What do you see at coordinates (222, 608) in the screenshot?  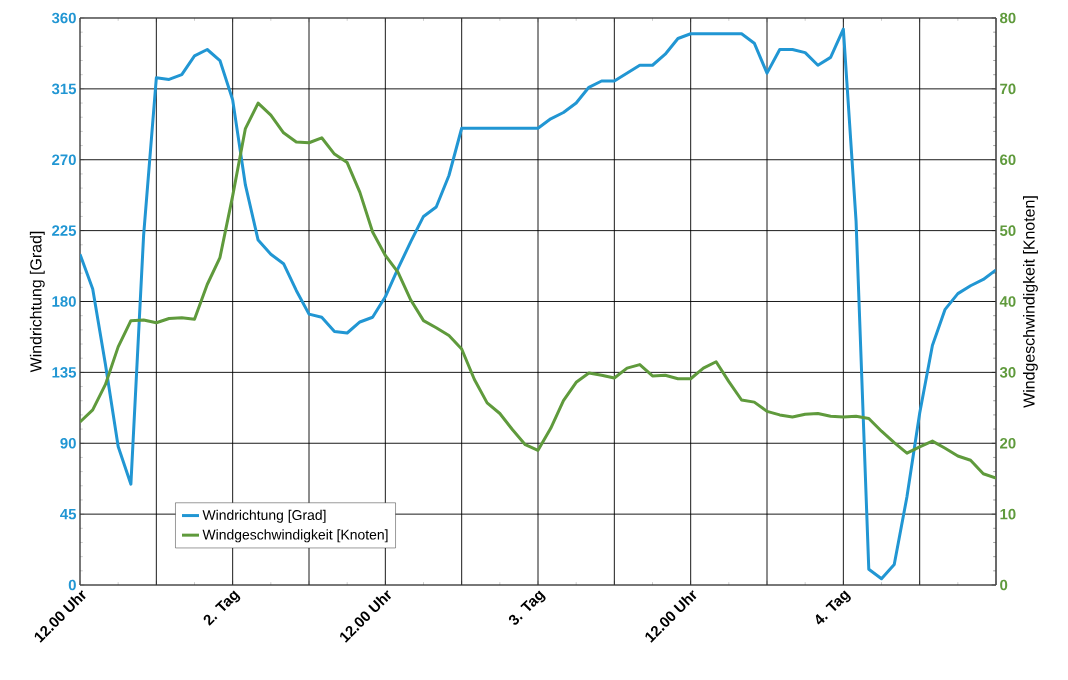 I see `x-tick-label: 2. Tag` at bounding box center [222, 608].